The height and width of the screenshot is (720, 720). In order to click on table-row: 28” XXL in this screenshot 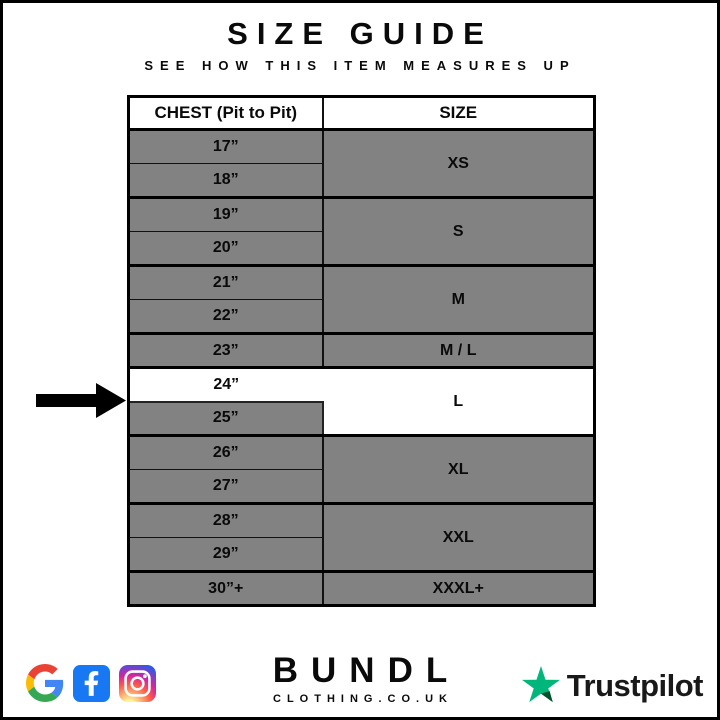, I will do `click(361, 537)`.